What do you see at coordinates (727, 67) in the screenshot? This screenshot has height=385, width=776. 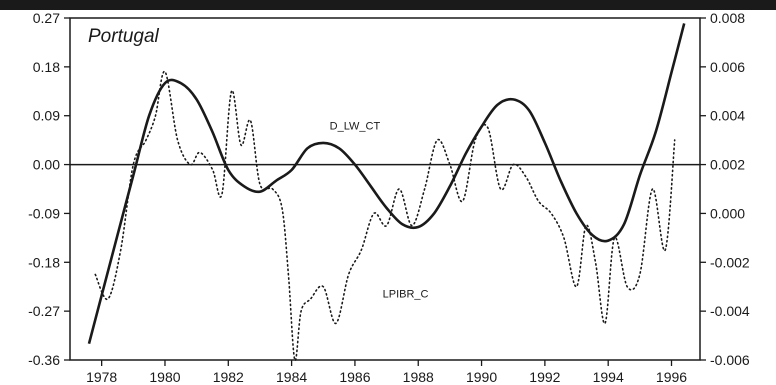 I see `right-tick-label: 0.006` at bounding box center [727, 67].